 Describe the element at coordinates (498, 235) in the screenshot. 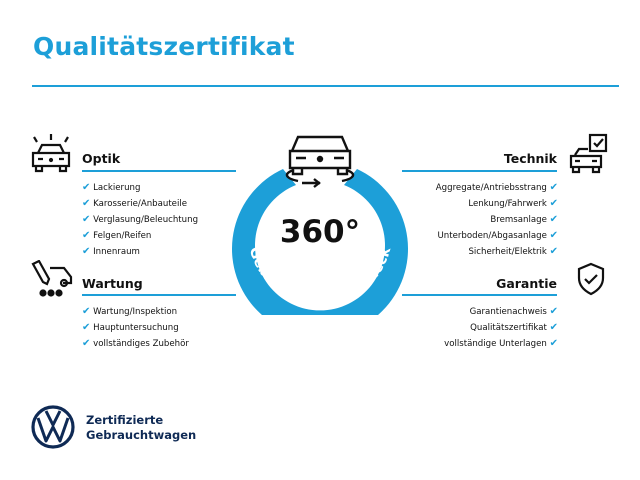

I see `list-item: Unterboden/Abgasanlage ✔` at that location.